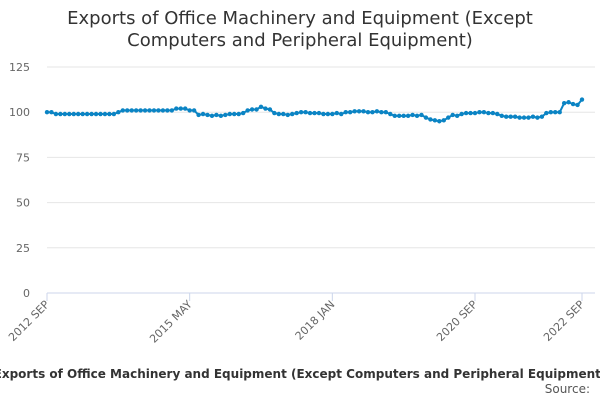  What do you see at coordinates (23, 203) in the screenshot?
I see `y-tick-label: 50` at bounding box center [23, 203].